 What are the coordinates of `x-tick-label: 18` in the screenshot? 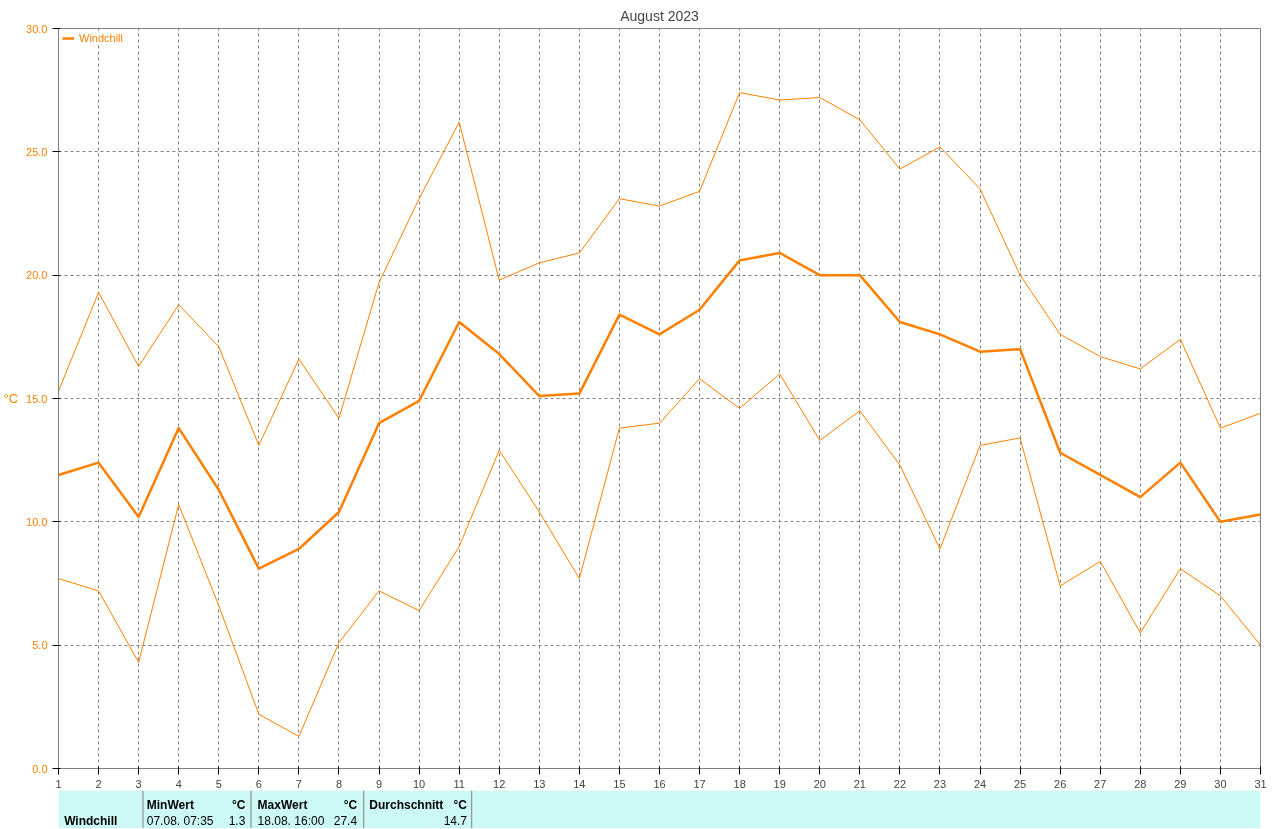 It's located at (739, 783).